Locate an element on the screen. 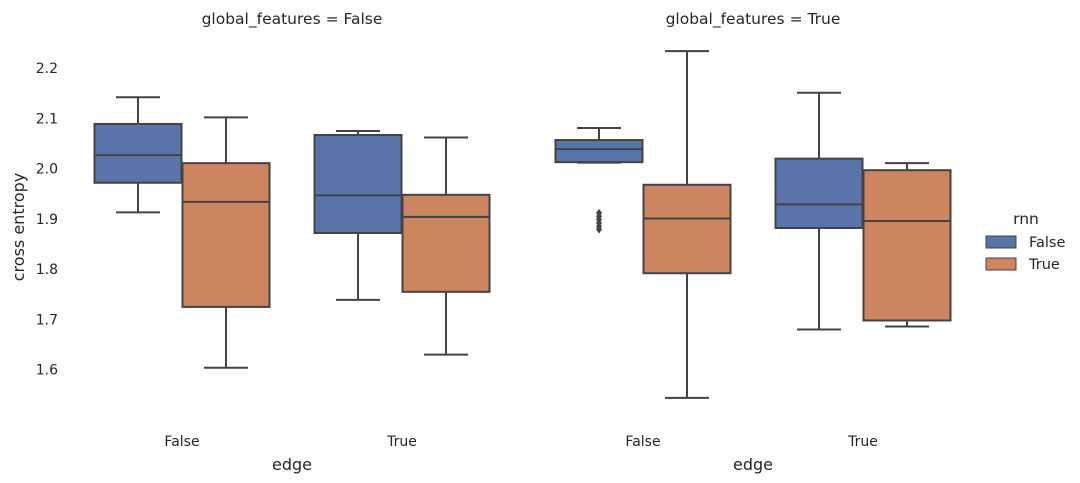 The image size is (1080, 483). y-axis-label: cross entropy is located at coordinates (18, 227).